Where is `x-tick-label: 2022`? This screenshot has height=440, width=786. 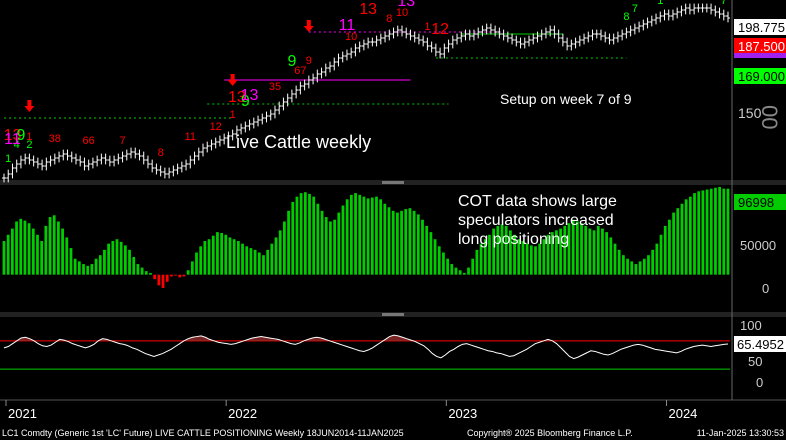 x-tick-label: 2022 is located at coordinates (242, 413).